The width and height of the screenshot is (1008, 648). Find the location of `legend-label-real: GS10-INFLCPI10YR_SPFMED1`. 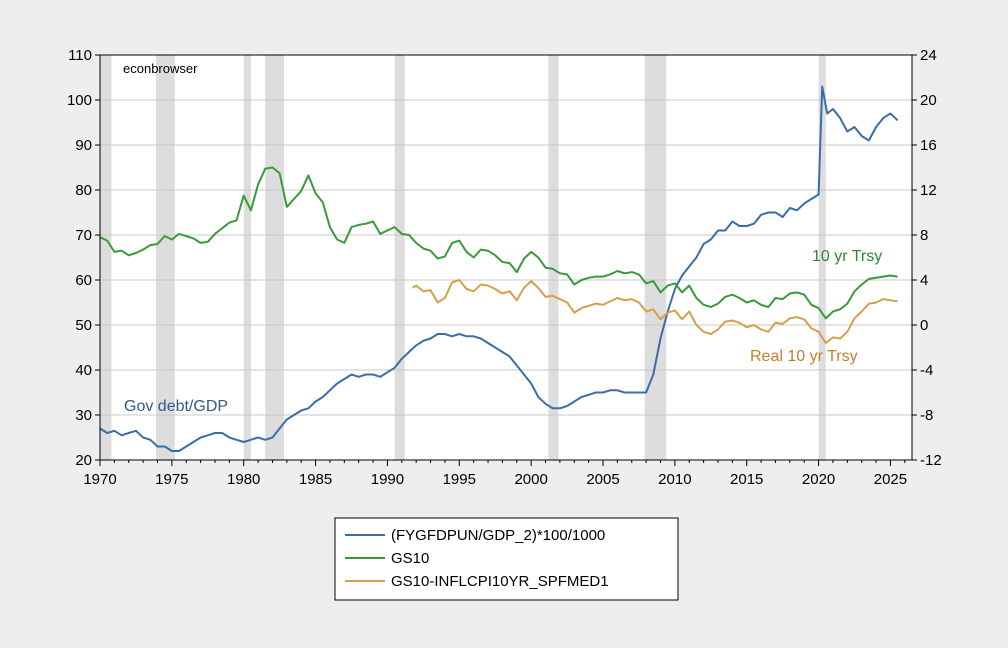

legend-label-real: GS10-INFLCPI10YR_SPFMED1 is located at coordinates (500, 581).